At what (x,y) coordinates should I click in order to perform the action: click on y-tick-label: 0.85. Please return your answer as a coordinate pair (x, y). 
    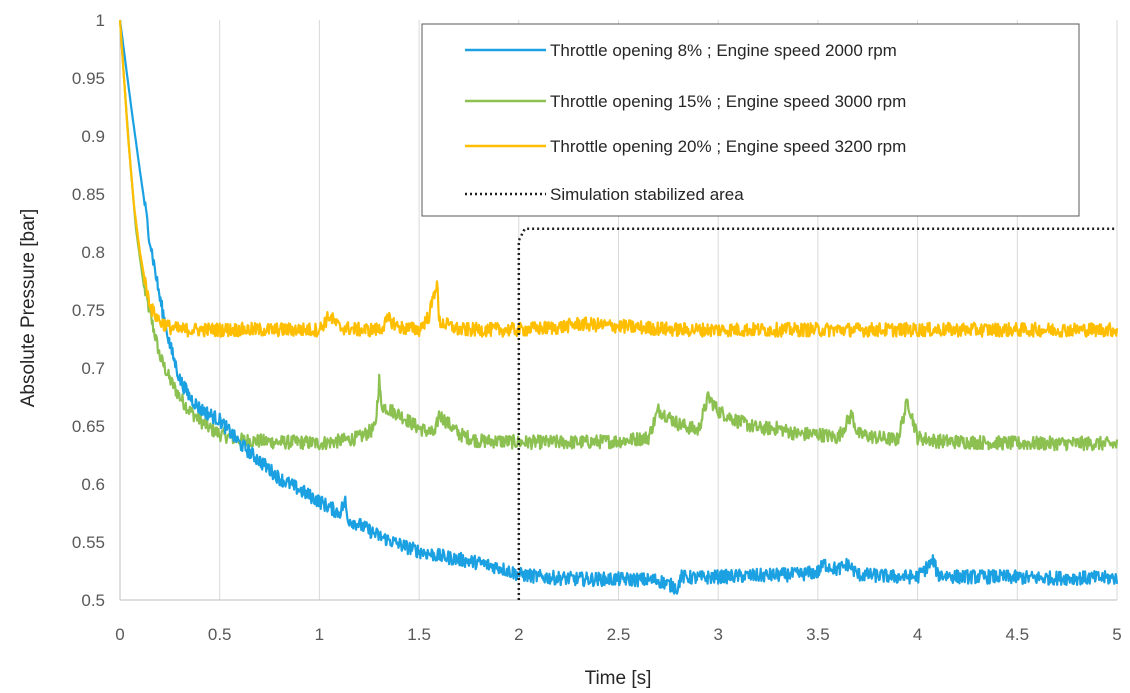
    Looking at the image, I should click on (88, 194).